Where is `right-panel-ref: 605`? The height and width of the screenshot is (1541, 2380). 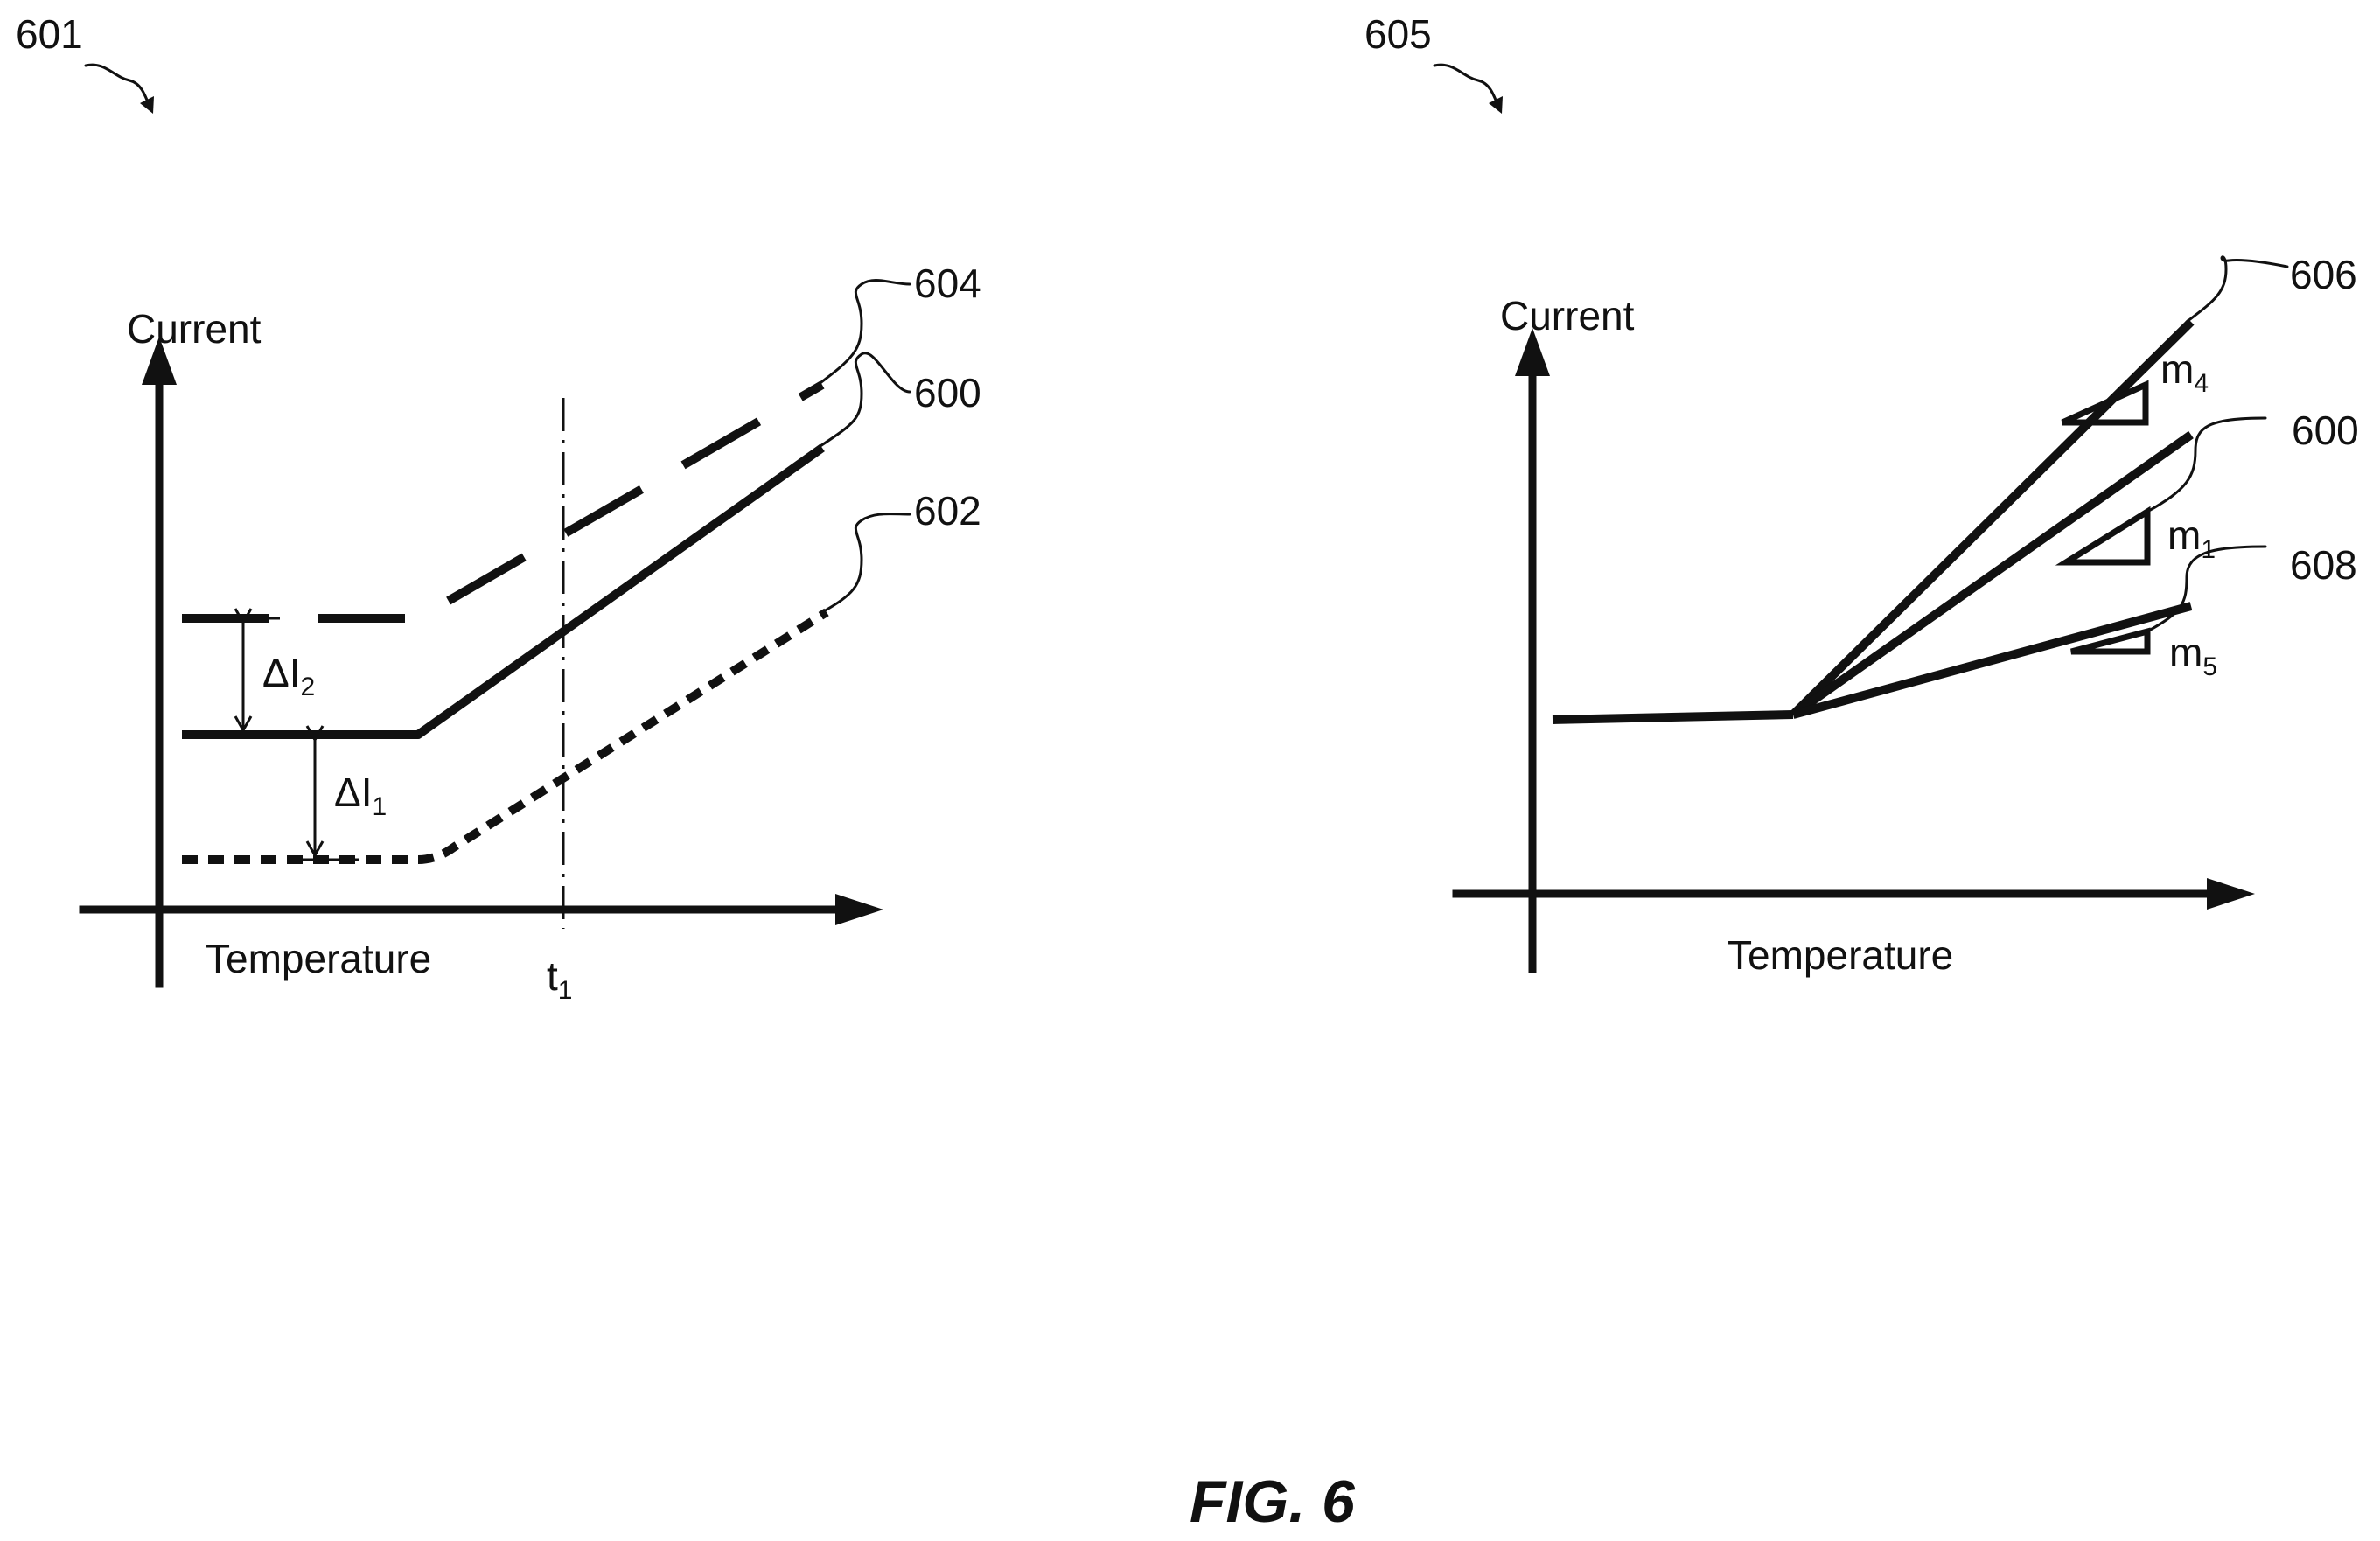 right-panel-ref: 605 is located at coordinates (1398, 34).